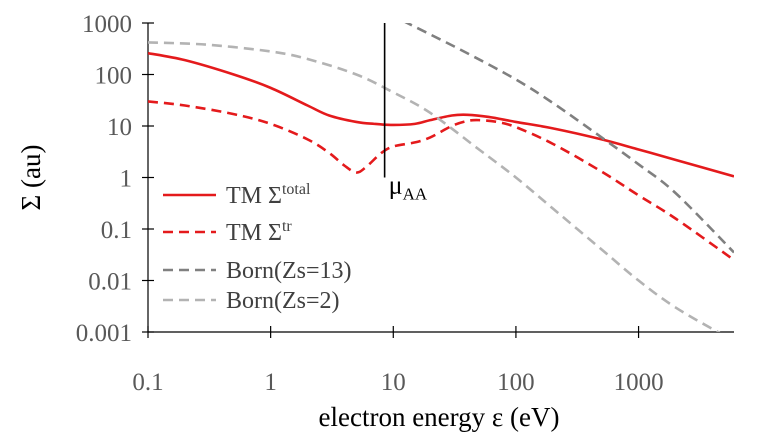 Image resolution: width=784 pixels, height=445 pixels. Describe the element at coordinates (289, 271) in the screenshot. I see `legend-label-born-13: Born(Zs=13)` at that location.